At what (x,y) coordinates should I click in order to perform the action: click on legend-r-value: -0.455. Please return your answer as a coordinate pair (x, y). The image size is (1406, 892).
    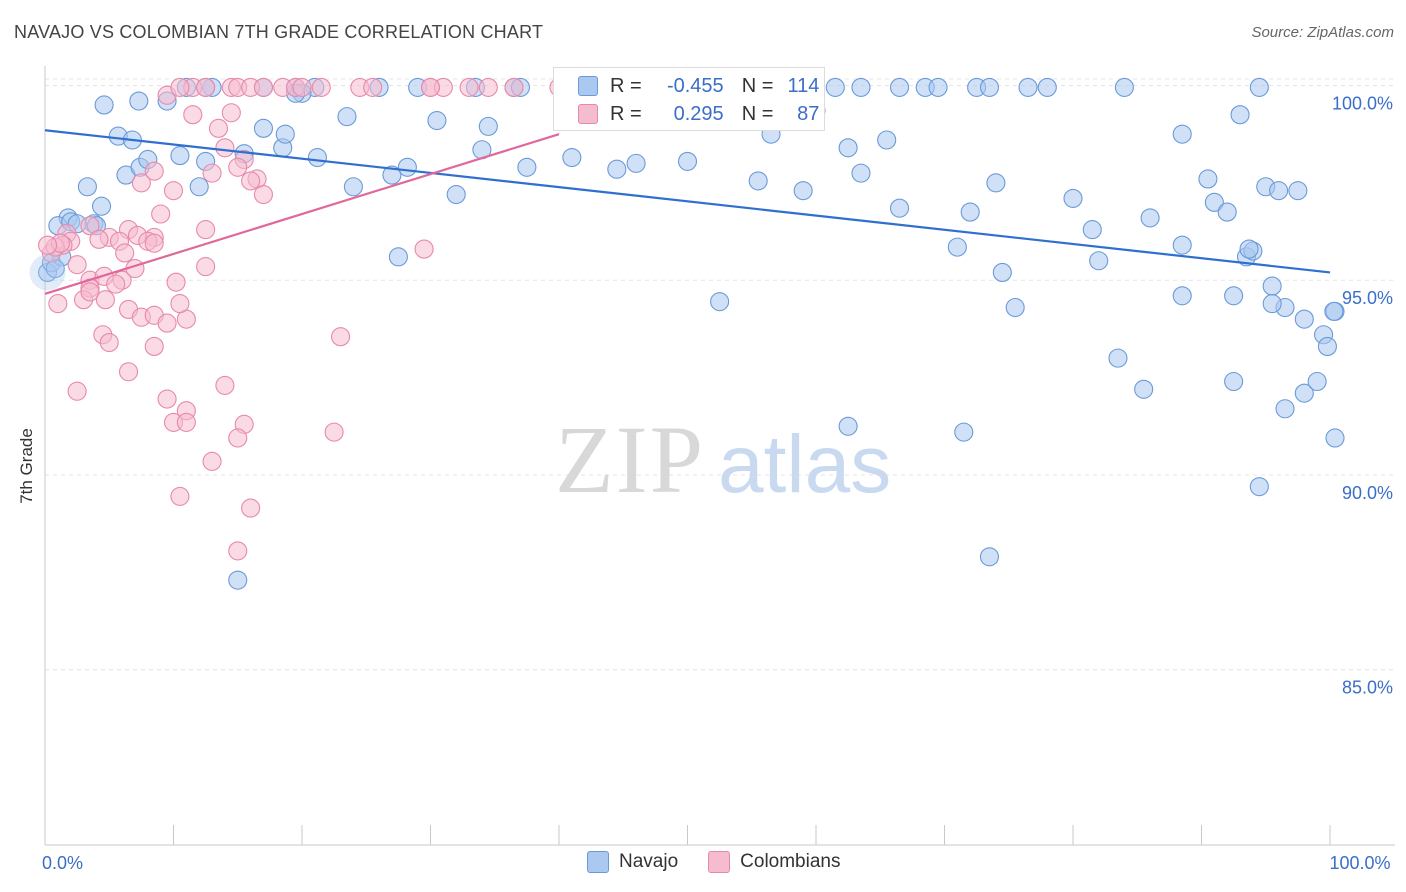
    Looking at the image, I should click on (695, 85).